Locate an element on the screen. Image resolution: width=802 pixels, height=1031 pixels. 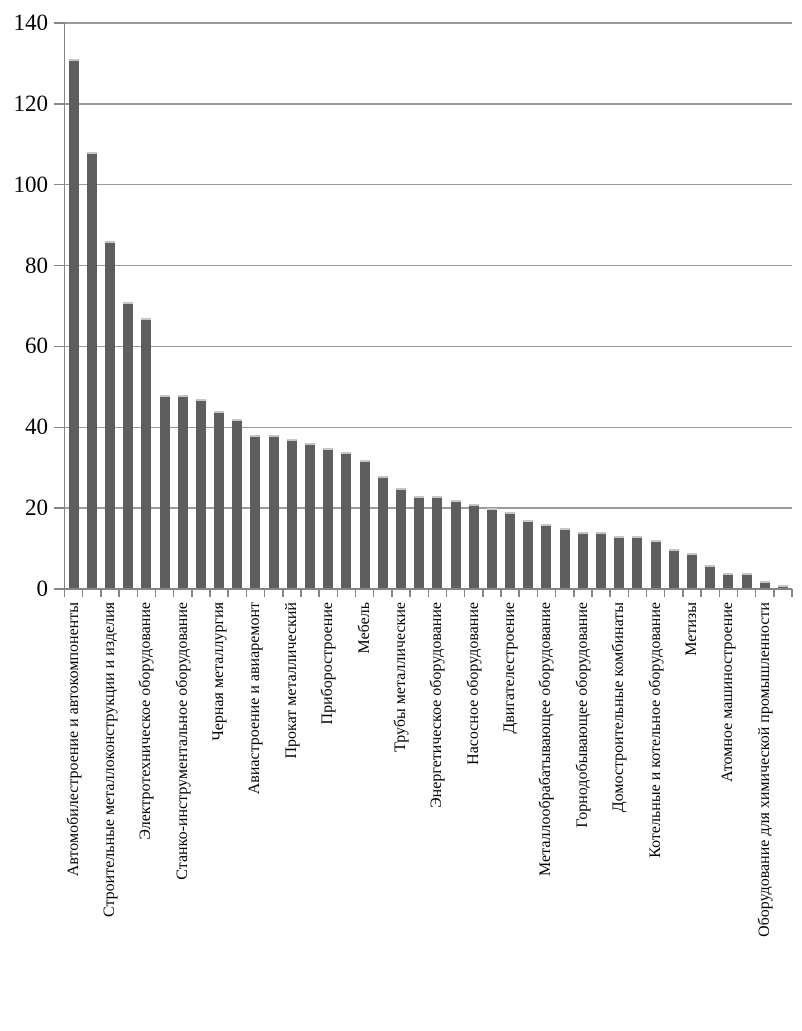
y-axis-tick-label: 100 is located at coordinates (31, 184).